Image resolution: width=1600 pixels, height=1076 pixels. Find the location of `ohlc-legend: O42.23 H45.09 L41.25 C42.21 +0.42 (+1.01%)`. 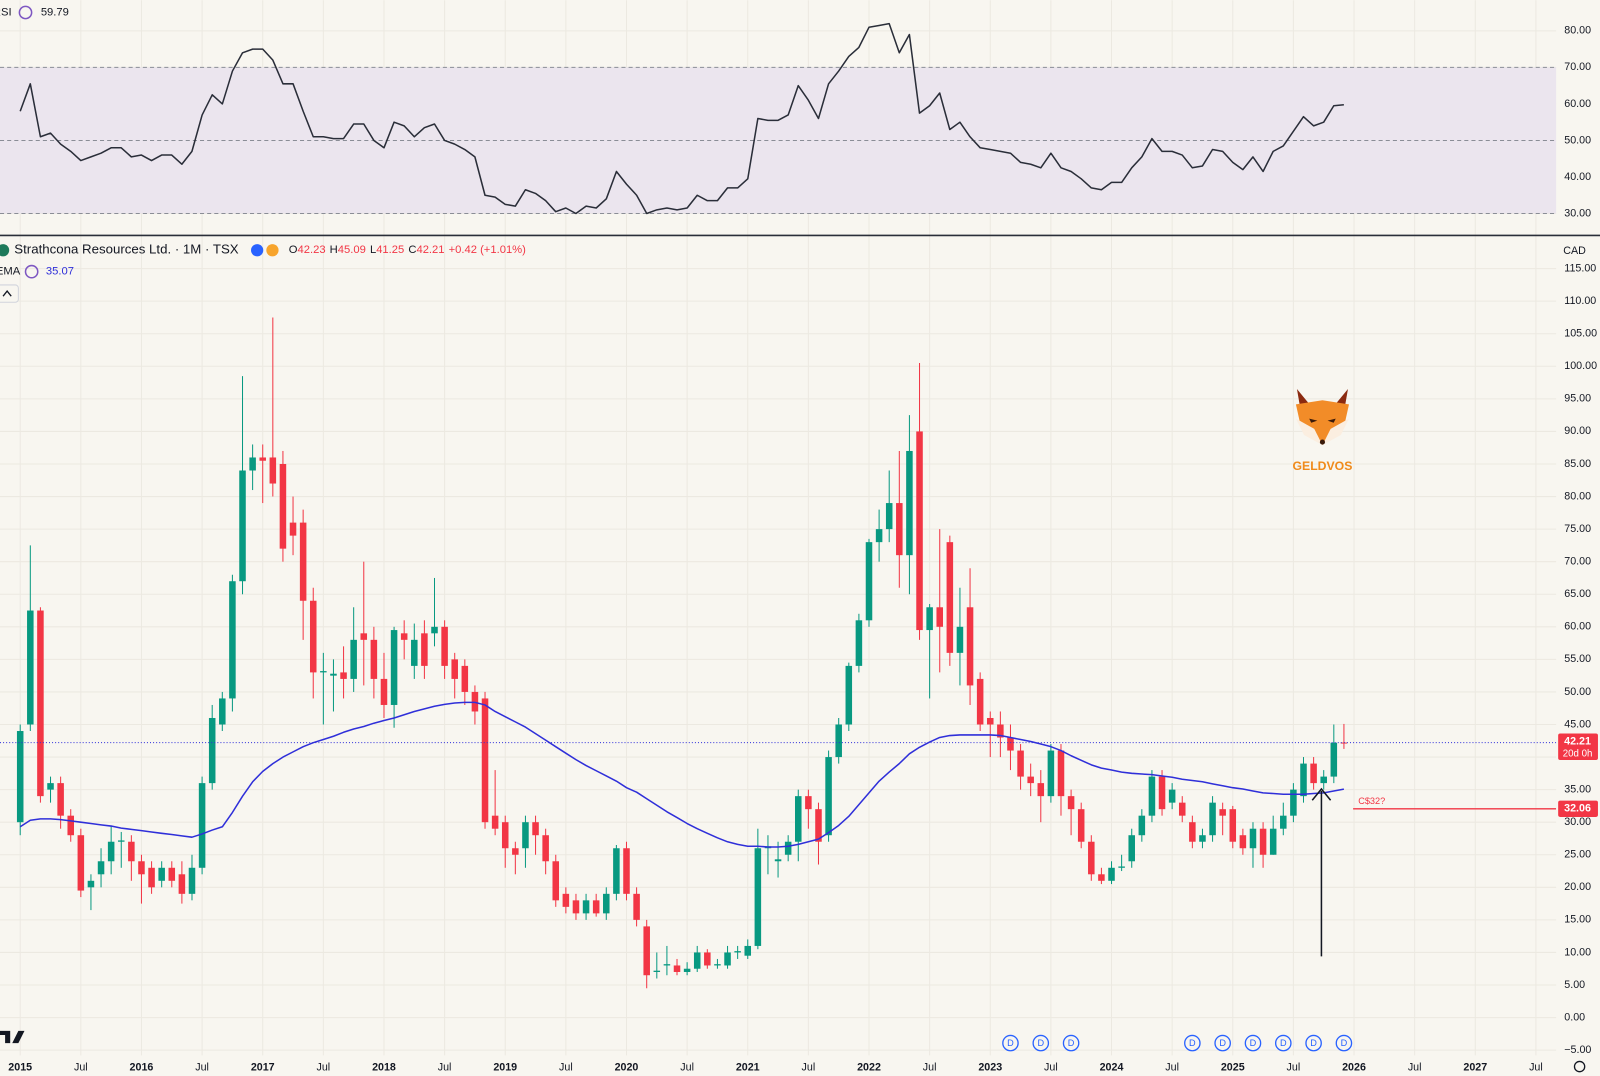

ohlc-legend: O42.23 H45.09 L41.25 C42.21 +0.42 (+1.01%) is located at coordinates (407, 250).